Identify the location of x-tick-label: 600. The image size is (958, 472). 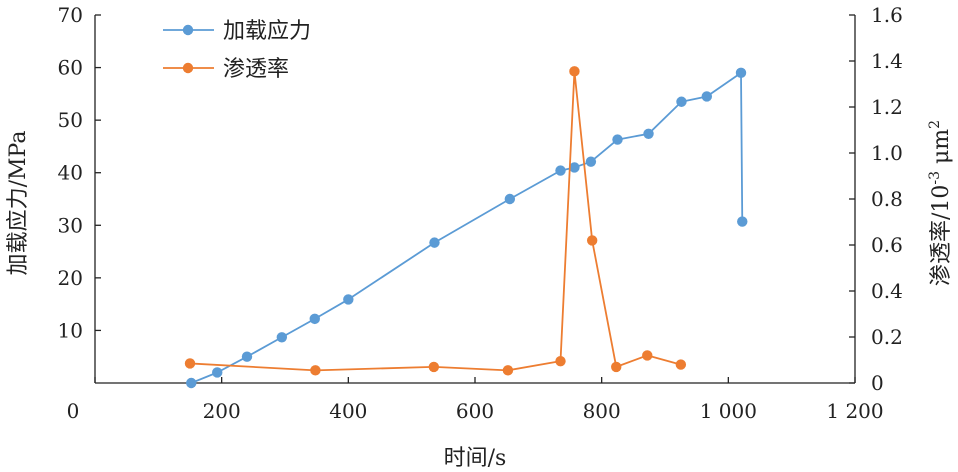
(475, 411).